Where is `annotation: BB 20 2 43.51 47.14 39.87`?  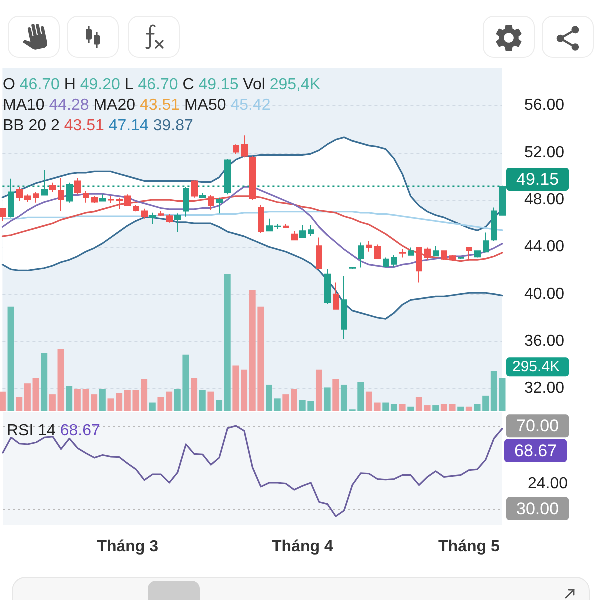 annotation: BB 20 2 43.51 47.14 39.87 is located at coordinates (98, 126).